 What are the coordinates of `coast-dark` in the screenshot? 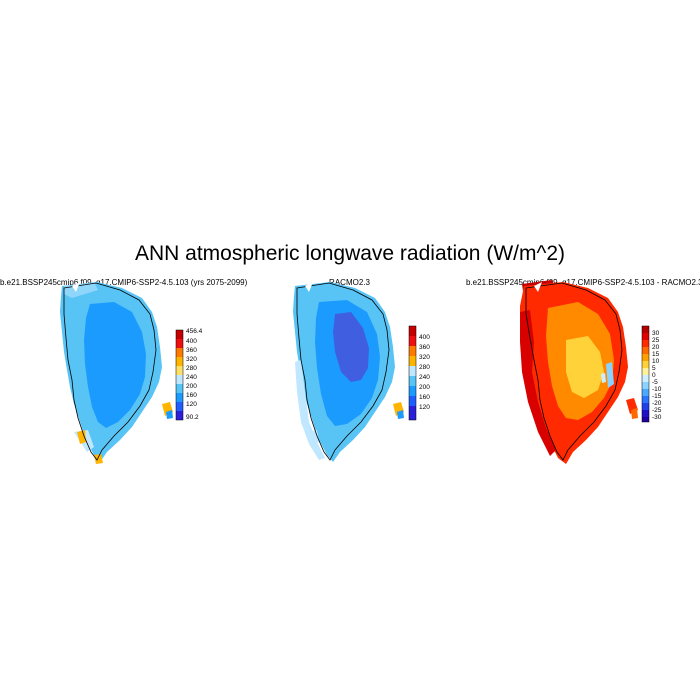 It's located at (538, 383).